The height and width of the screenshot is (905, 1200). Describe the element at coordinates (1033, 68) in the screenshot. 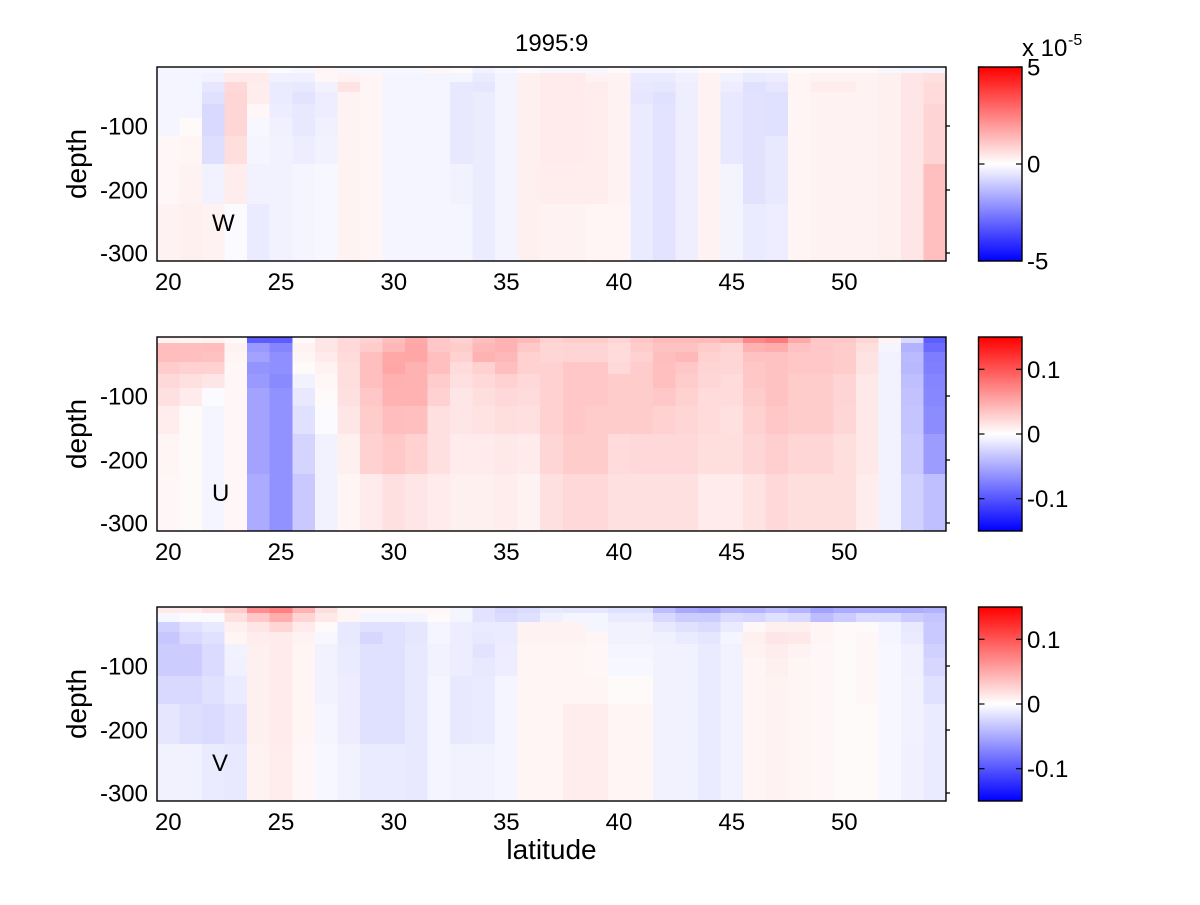

I see `svg-text: 5` at that location.